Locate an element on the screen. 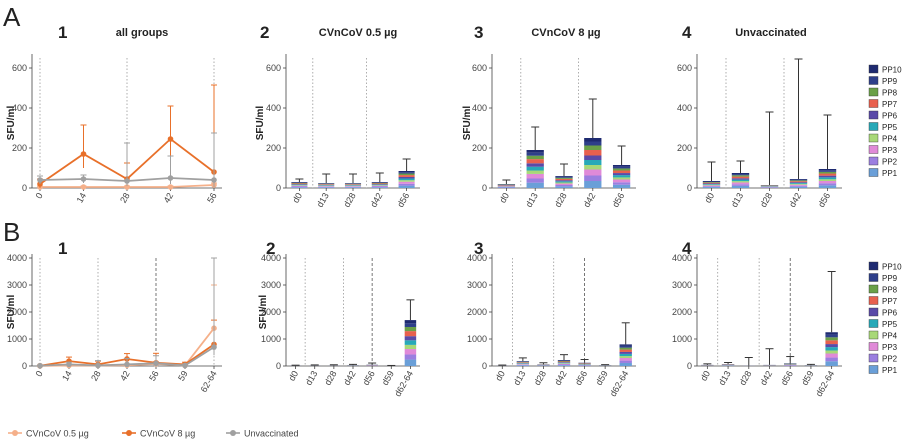 Image resolution: width=912 pixels, height=442 pixels. legend-swatch-pp4-a is located at coordinates (873, 138).